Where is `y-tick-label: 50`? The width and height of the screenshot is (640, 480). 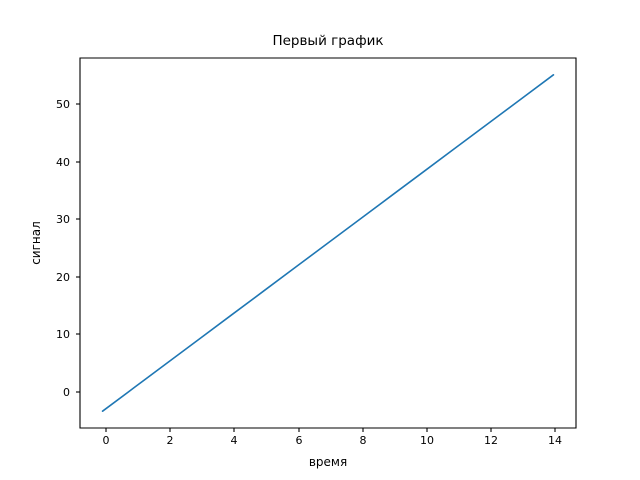
y-tick-label: 50 is located at coordinates (63, 104).